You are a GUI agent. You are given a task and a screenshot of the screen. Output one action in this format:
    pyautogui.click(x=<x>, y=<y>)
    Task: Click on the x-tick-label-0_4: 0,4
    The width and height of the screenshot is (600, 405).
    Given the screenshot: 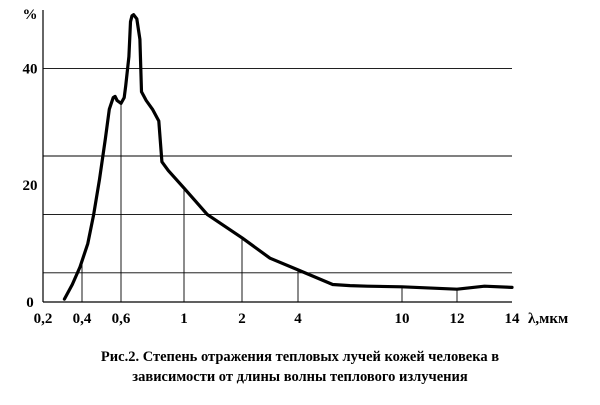 What is the action you would take?
    pyautogui.click(x=82, y=319)
    